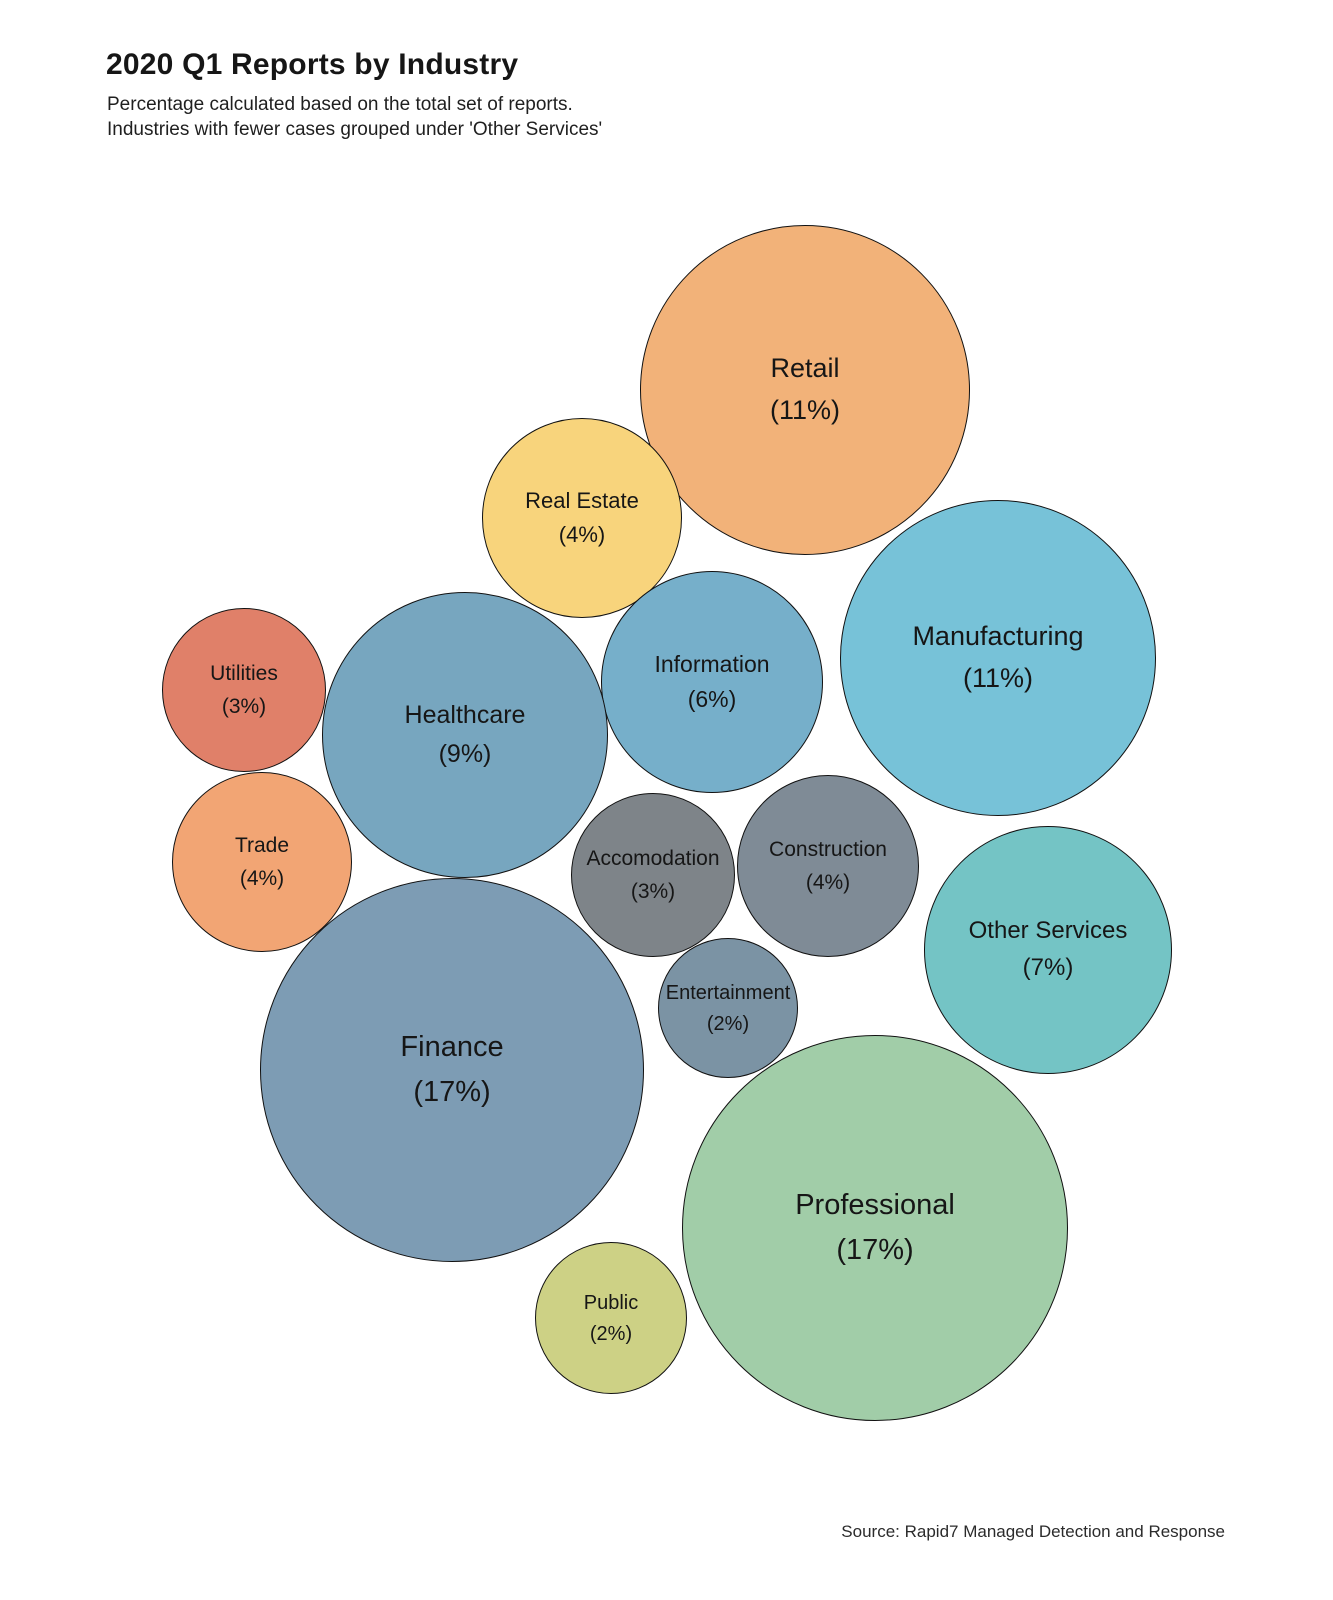 This screenshot has width=1333, height=1600. What do you see at coordinates (728, 992) in the screenshot?
I see `bubble-label: Entertainment` at bounding box center [728, 992].